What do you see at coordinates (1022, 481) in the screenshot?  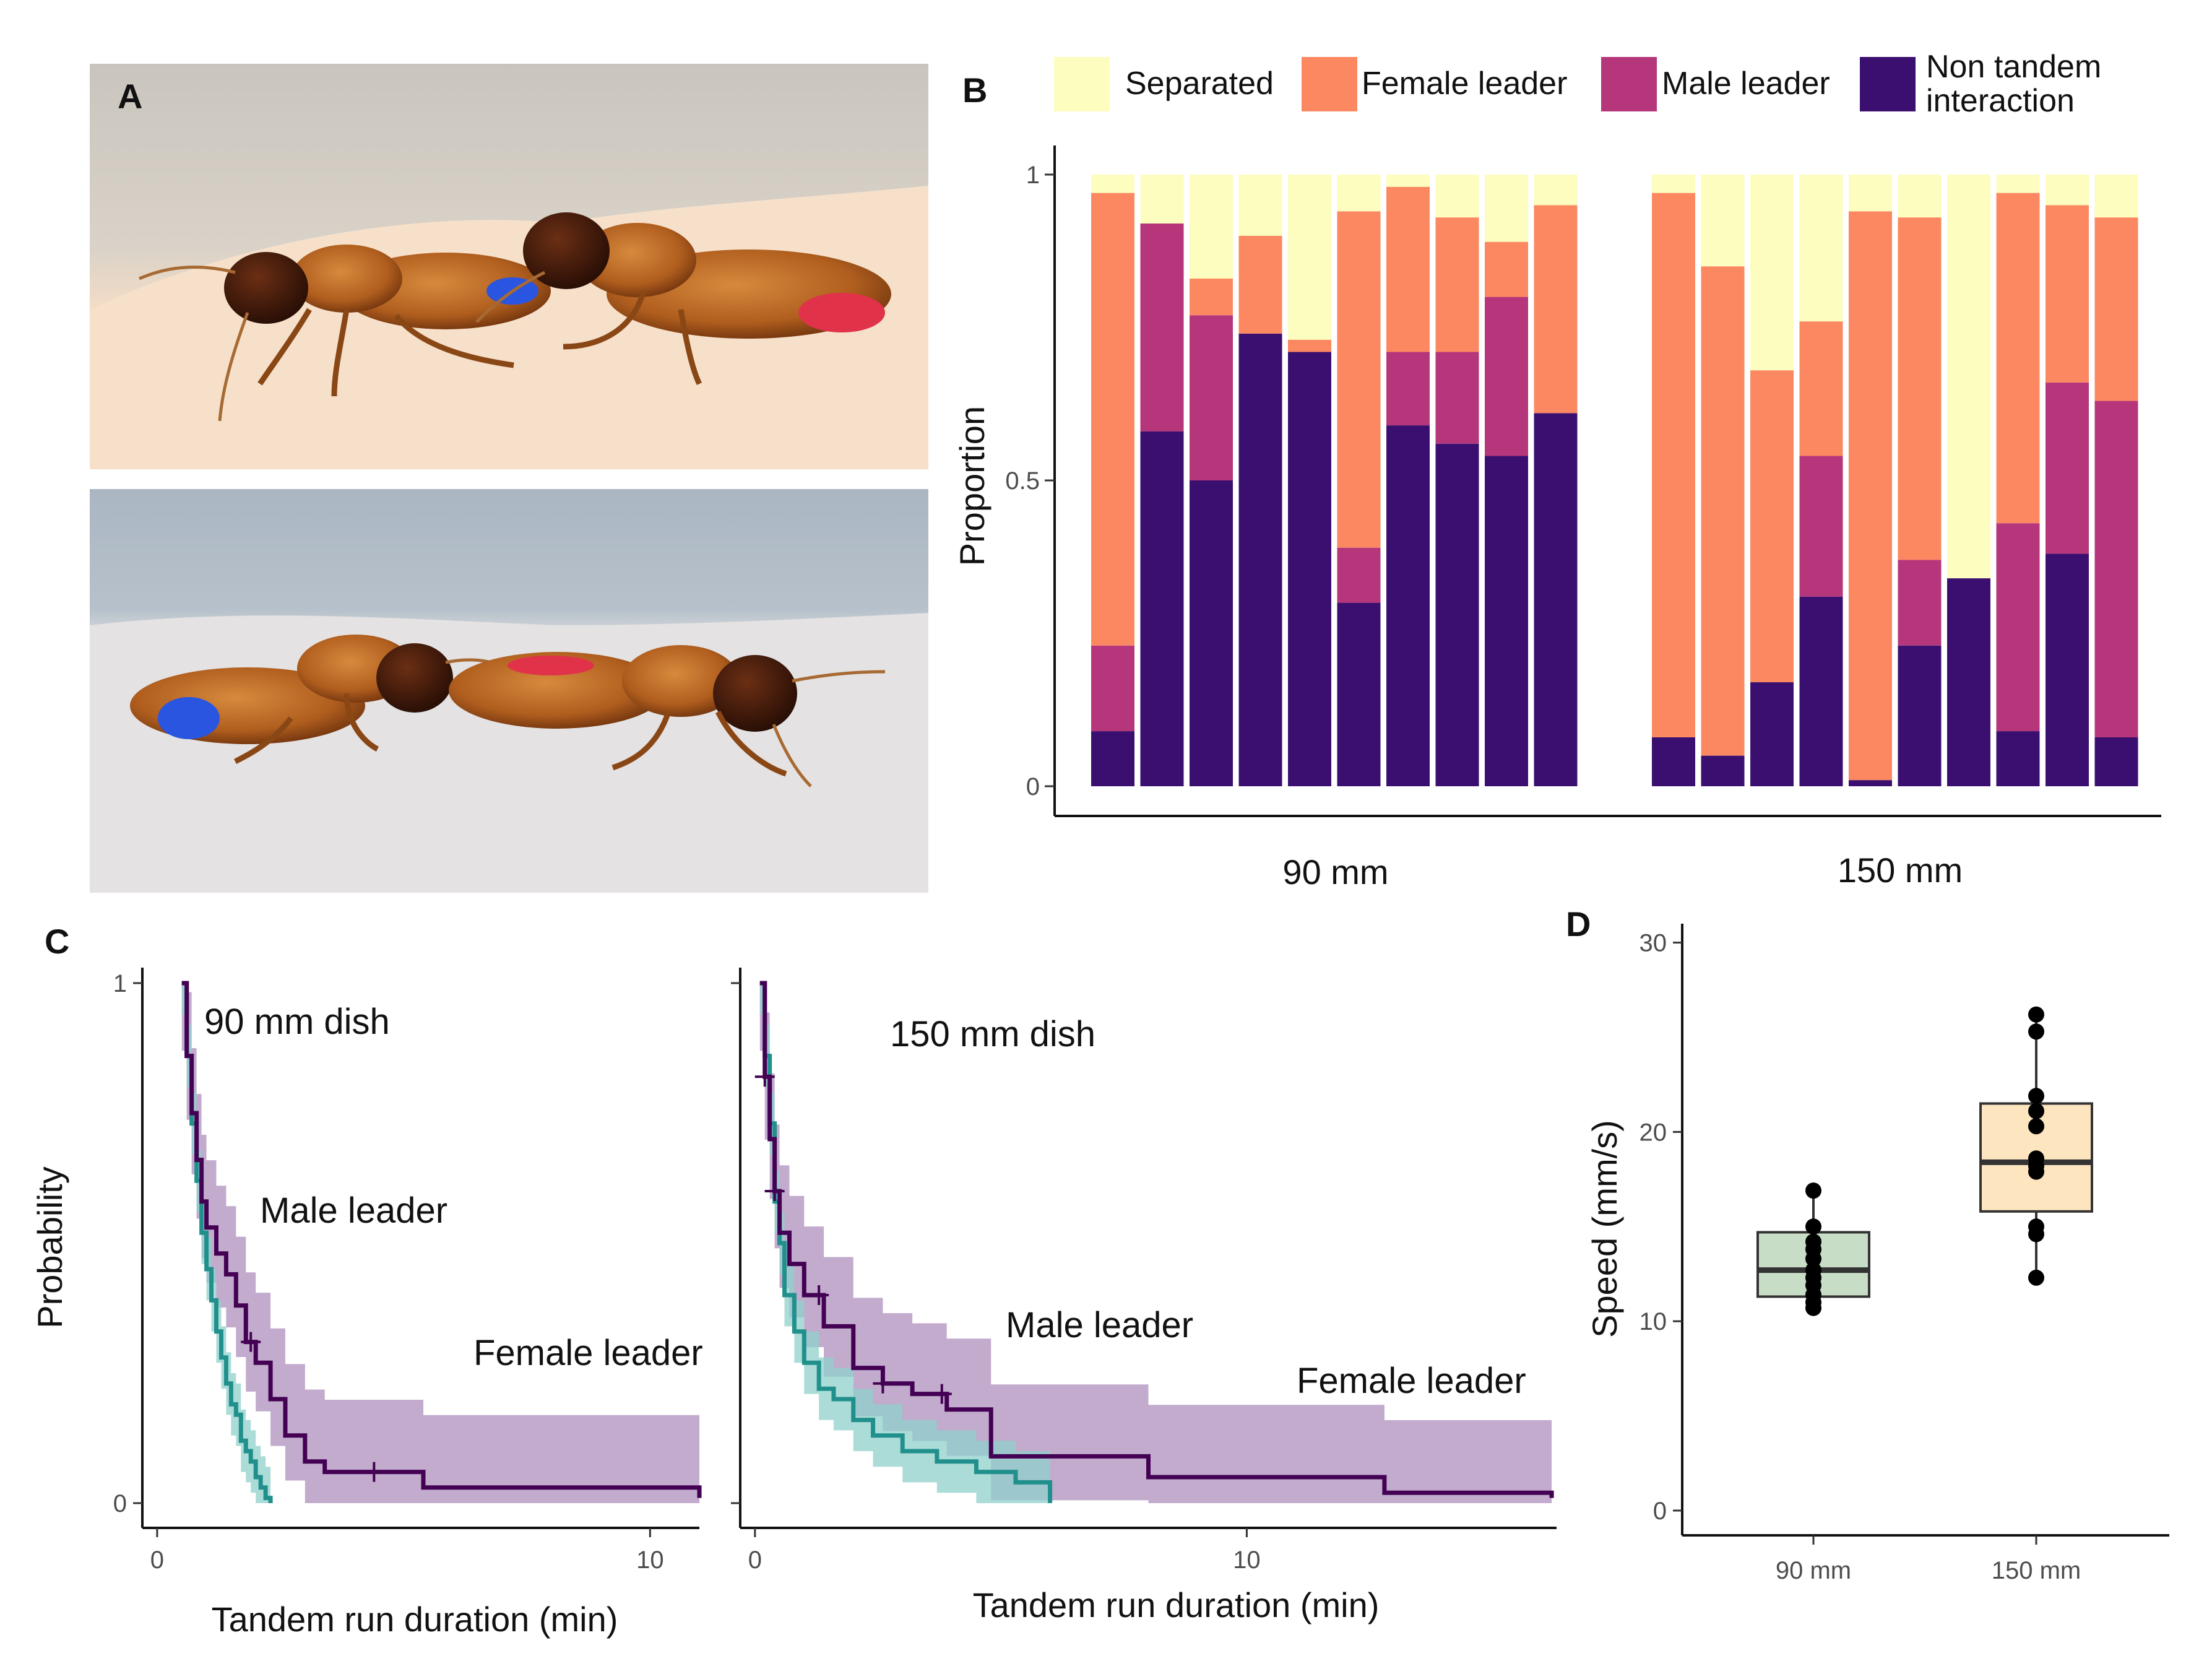 I see `y-tick-label: 0.5` at bounding box center [1022, 481].